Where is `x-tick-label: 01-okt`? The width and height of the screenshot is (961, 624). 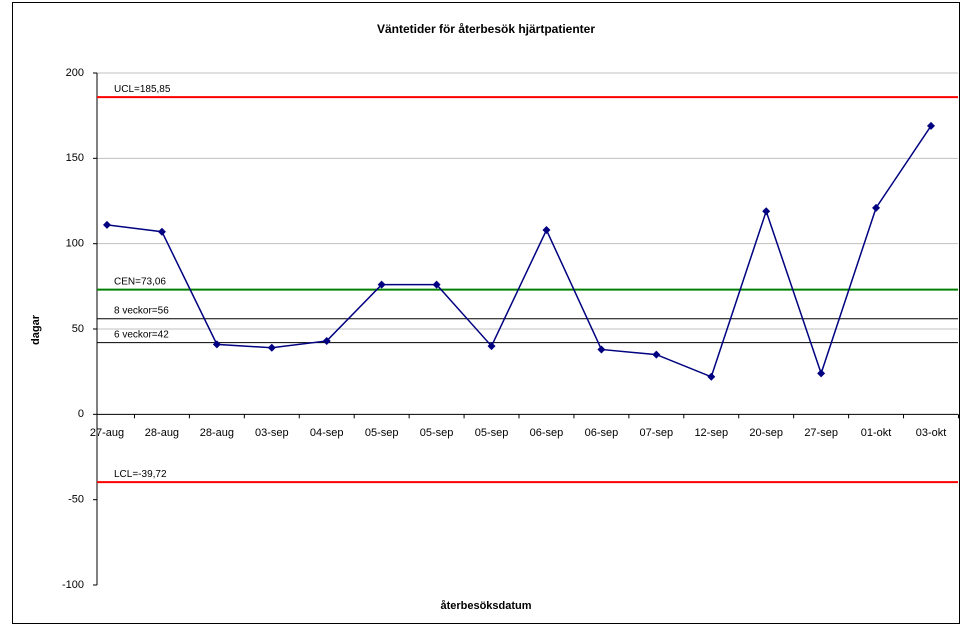
x-tick-label: 01-okt is located at coordinates (876, 433).